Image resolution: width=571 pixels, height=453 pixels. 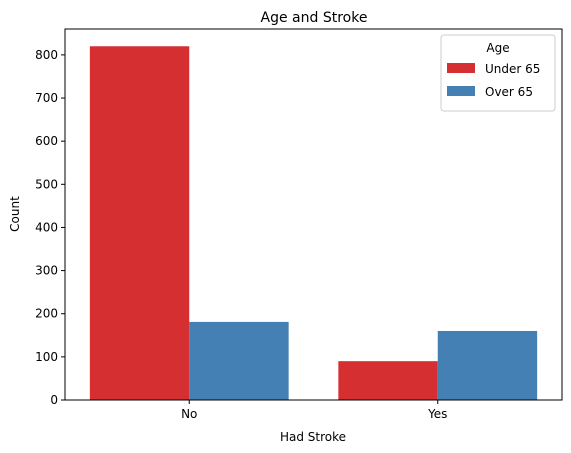 I want to click on y-axis: 0 100 200 300 400 500 600 700 800, so click(x=50, y=227).